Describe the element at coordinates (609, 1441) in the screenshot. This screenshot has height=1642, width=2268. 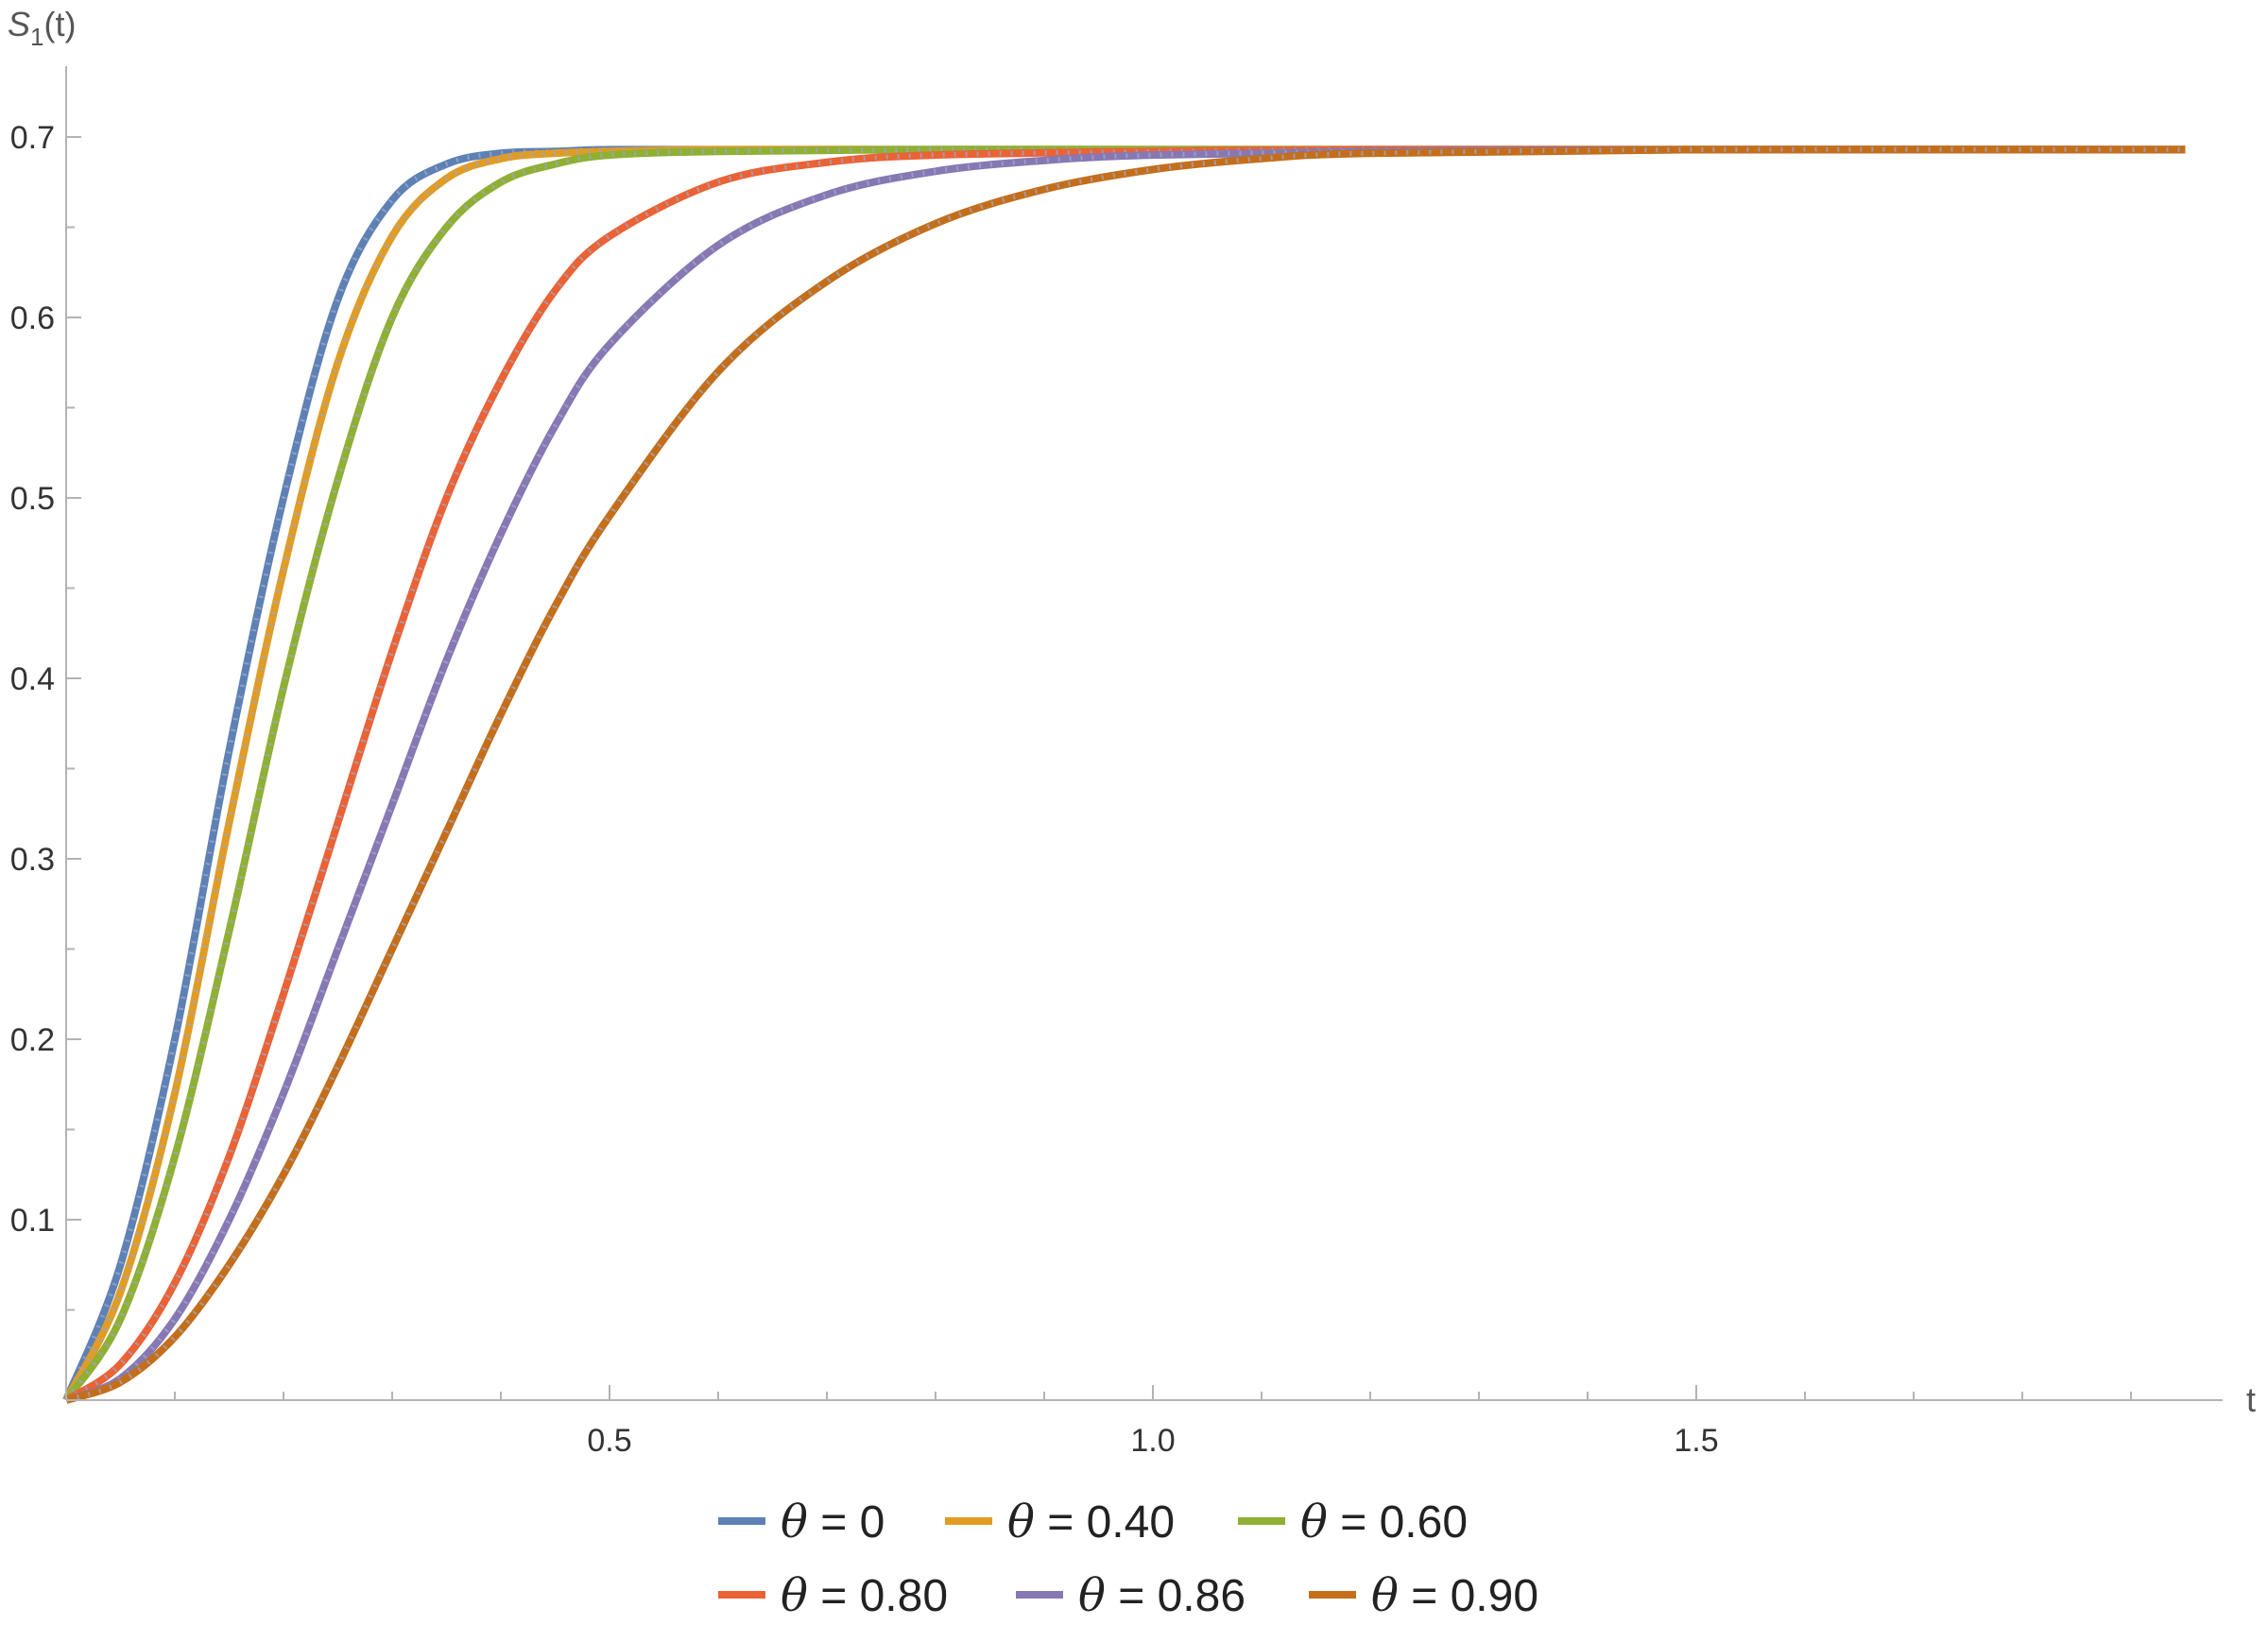
I see `x-tick-label: 0.5` at that location.